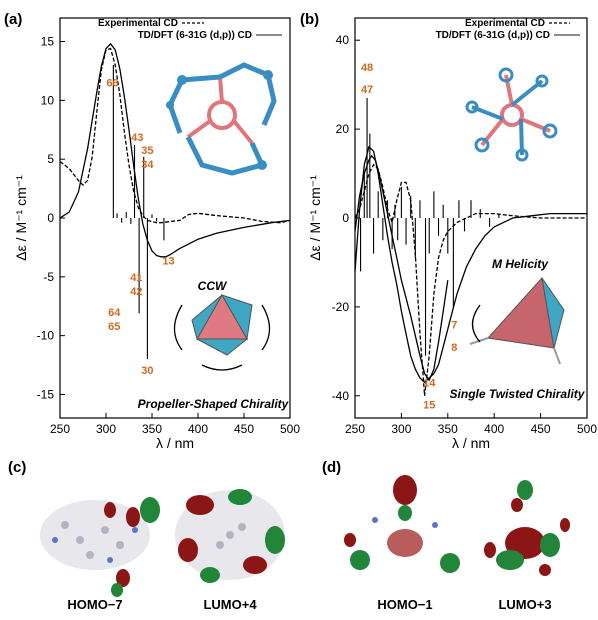 The image size is (598, 620). Describe the element at coordinates (50, 159) in the screenshot. I see `chart-a-ytick-label: 5` at that location.